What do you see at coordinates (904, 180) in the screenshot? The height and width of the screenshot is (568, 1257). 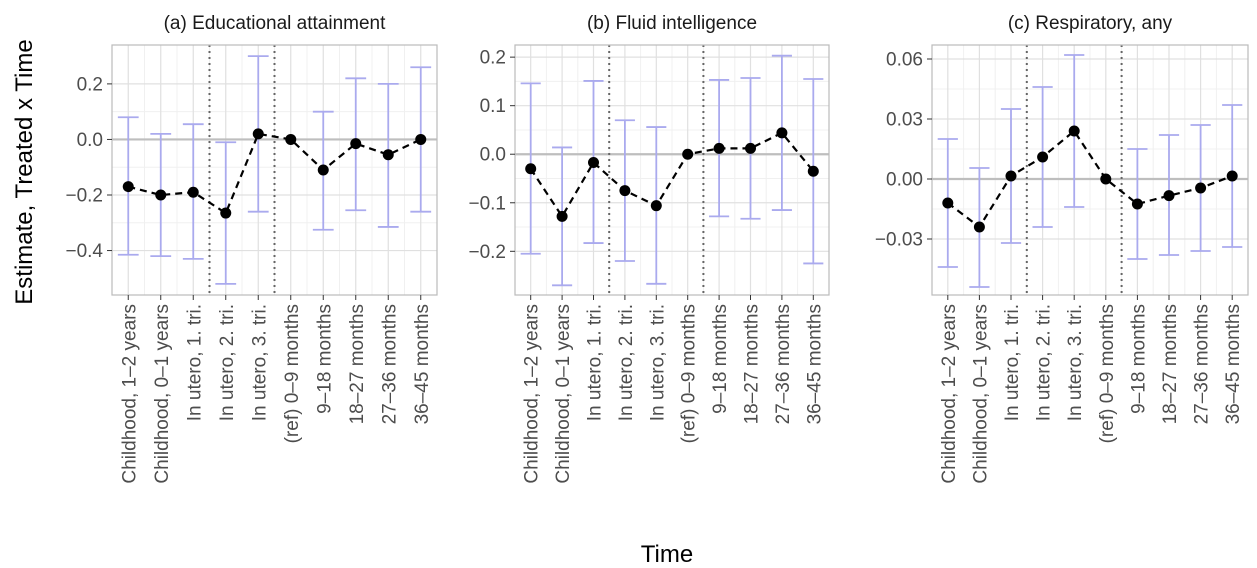 I see `y-tick-label: 0.00` at bounding box center [904, 180].